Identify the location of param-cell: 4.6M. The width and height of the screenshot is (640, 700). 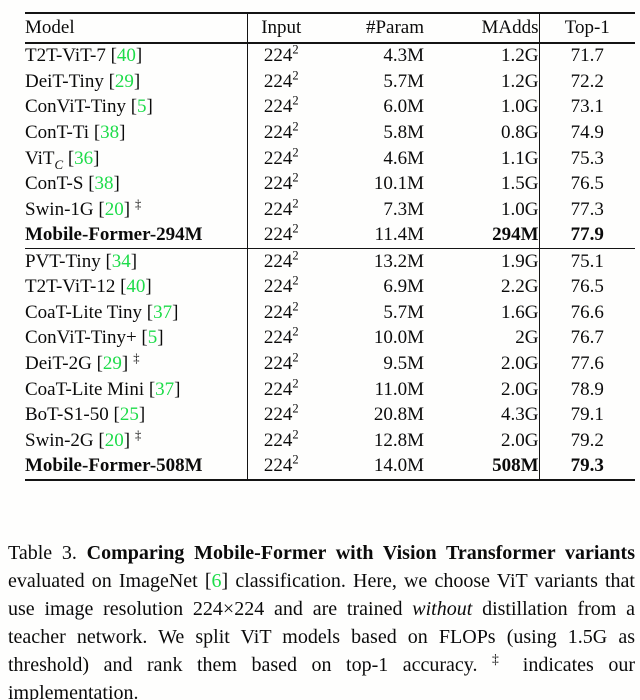
(369, 159).